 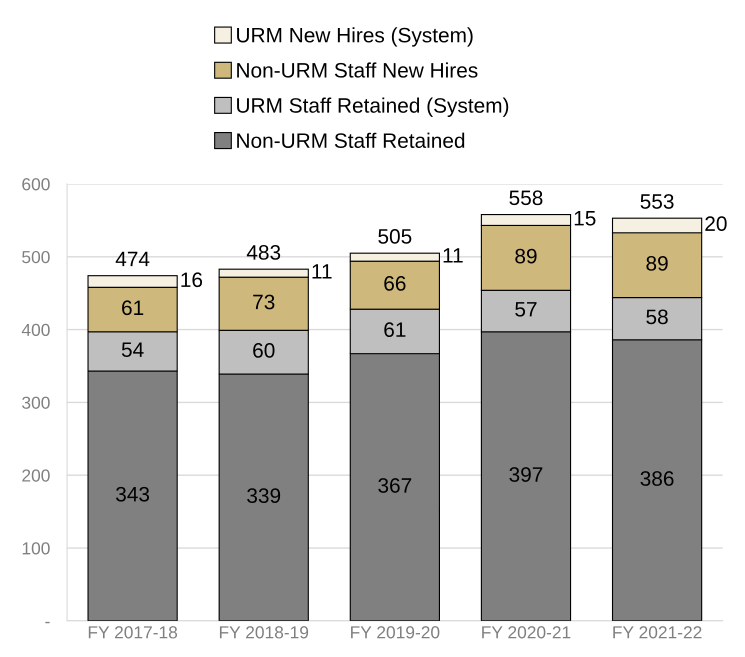 What do you see at coordinates (47, 623) in the screenshot?
I see `y-tick-label: -` at bounding box center [47, 623].